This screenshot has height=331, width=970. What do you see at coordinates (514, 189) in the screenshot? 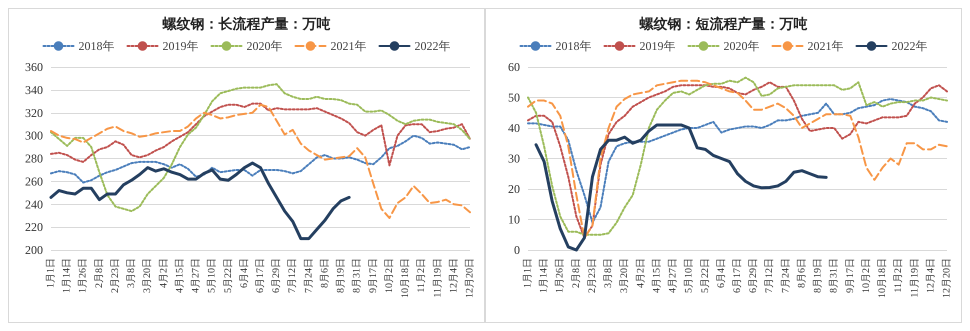
I see `y-tick-label: 20` at bounding box center [514, 189].